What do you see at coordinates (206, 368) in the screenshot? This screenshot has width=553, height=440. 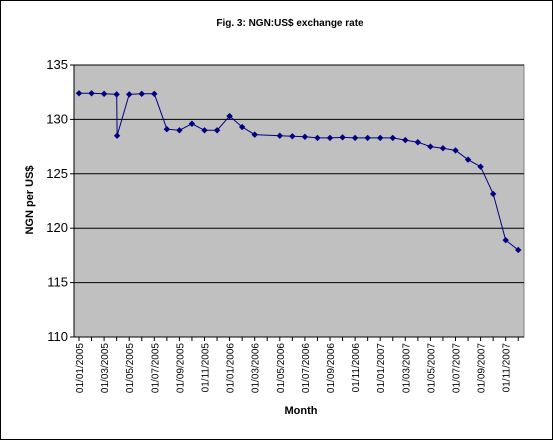 I see `x-tick-label: 01/11/2005` at bounding box center [206, 368].